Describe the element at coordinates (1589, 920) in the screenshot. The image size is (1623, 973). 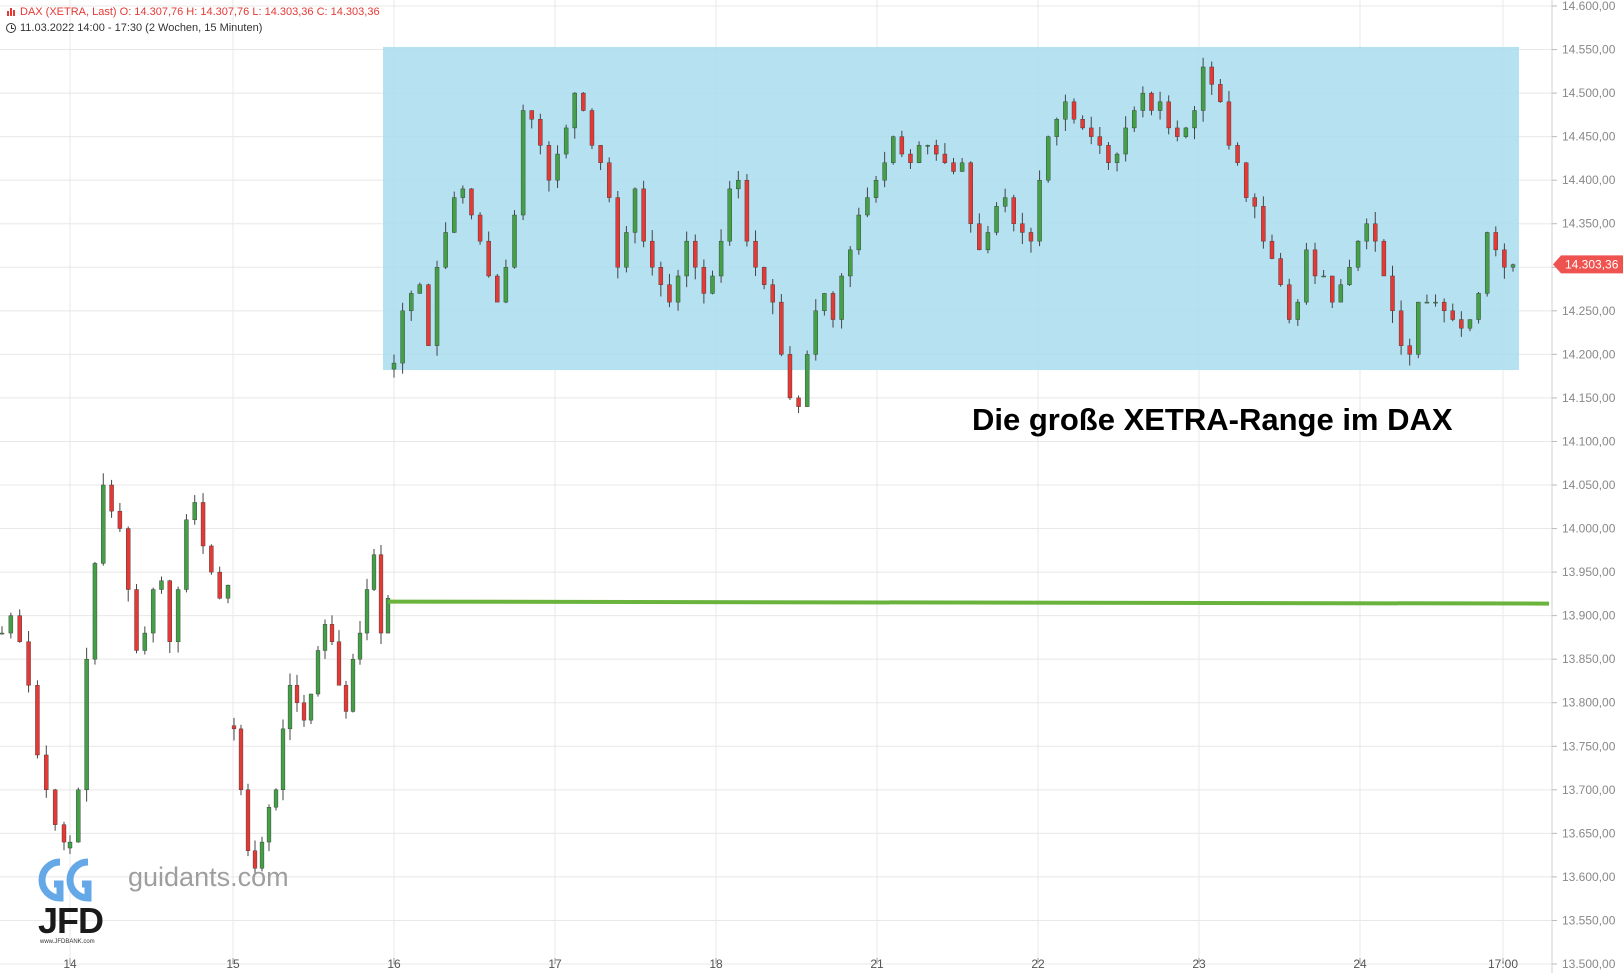
I see `y-tick-label: 13.550,00` at that location.